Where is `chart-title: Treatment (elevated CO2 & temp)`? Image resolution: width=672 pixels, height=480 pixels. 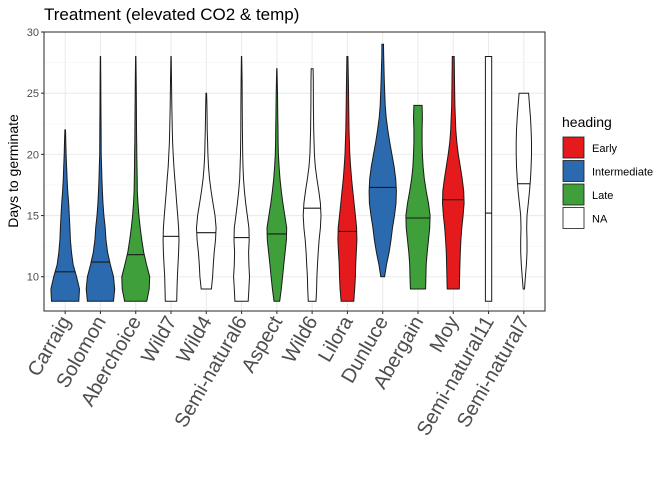 chart-title: Treatment (elevated CO2 & temp) is located at coordinates (171, 14).